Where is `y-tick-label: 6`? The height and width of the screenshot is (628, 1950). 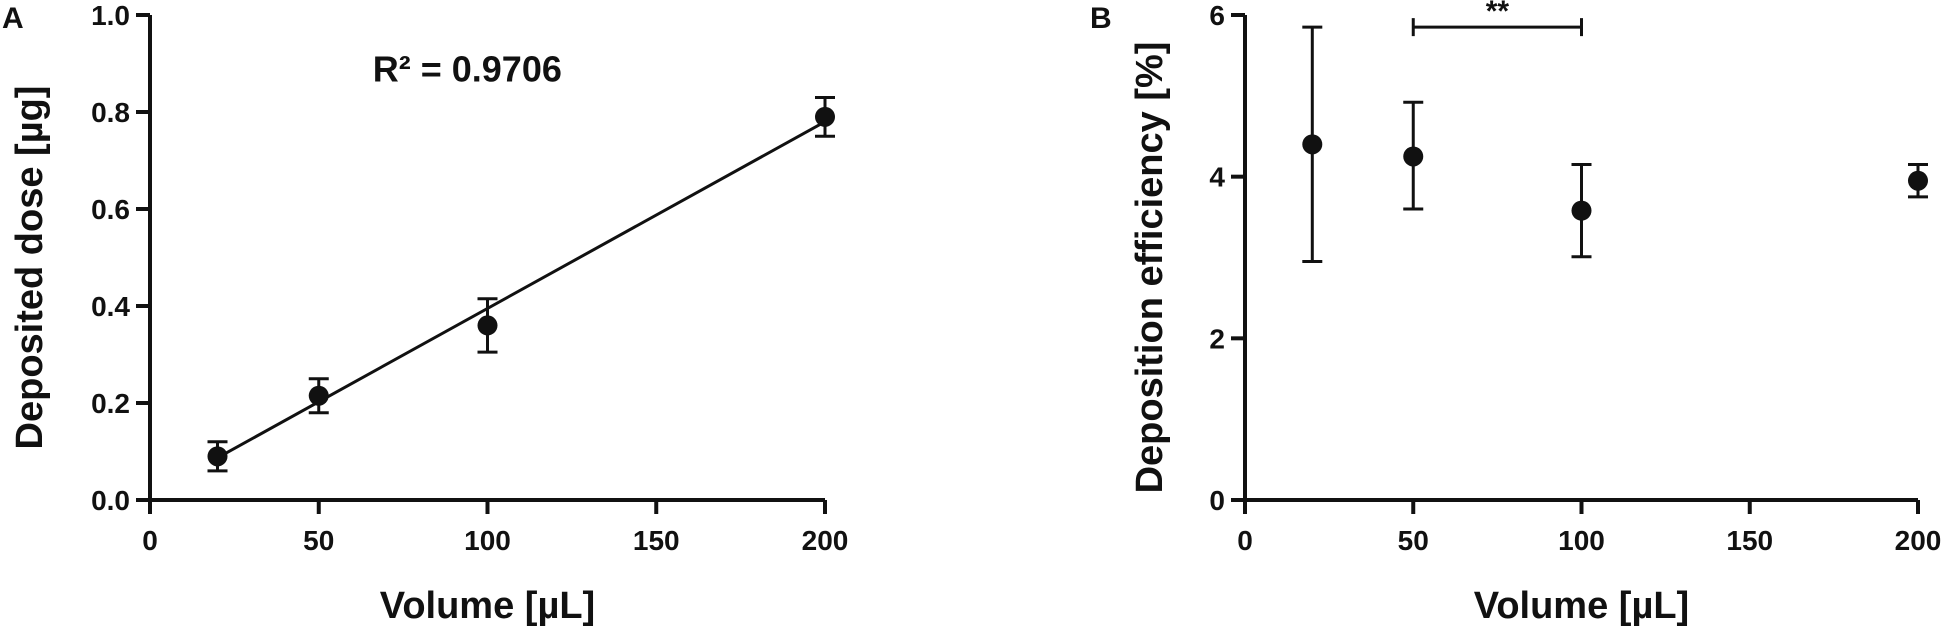 y-tick-label: 6 is located at coordinates (1217, 15).